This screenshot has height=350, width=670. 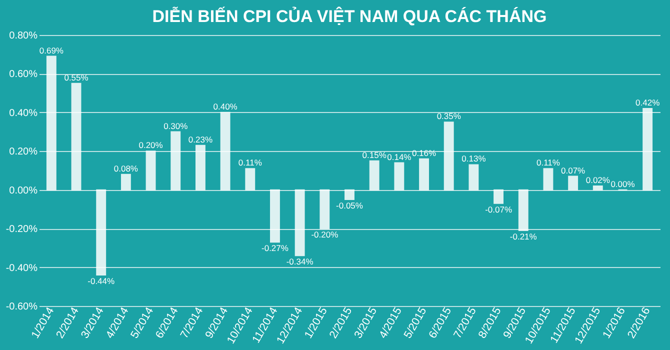 What do you see at coordinates (23, 113) in the screenshot?
I see `y-tick-label: 0.40%` at bounding box center [23, 113].